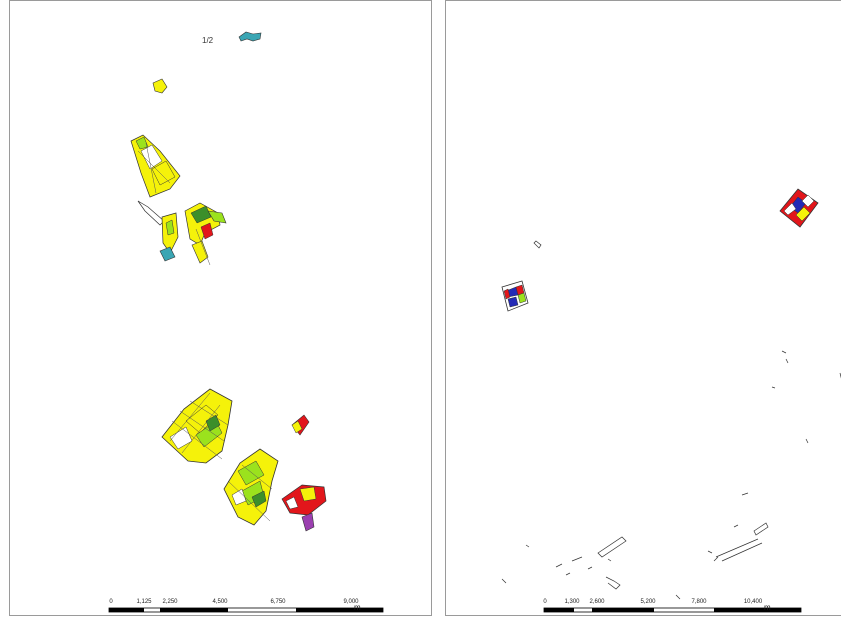  I want to click on left-scale-bar, so click(246, 610).